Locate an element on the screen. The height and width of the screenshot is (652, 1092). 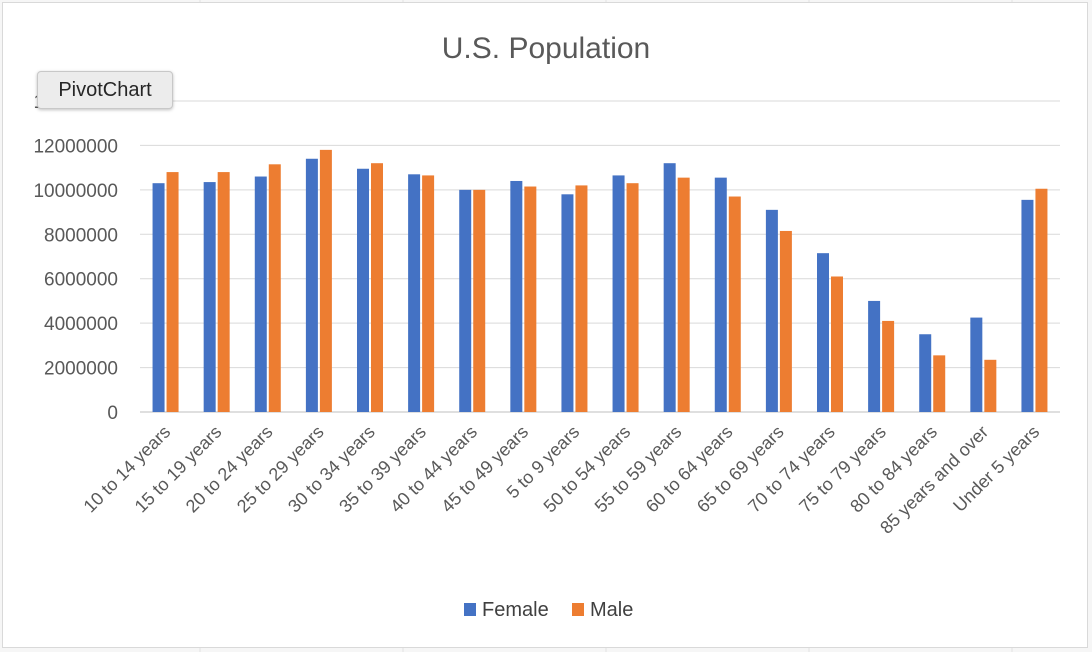
chart-title: U.S. Population is located at coordinates (546, 48).